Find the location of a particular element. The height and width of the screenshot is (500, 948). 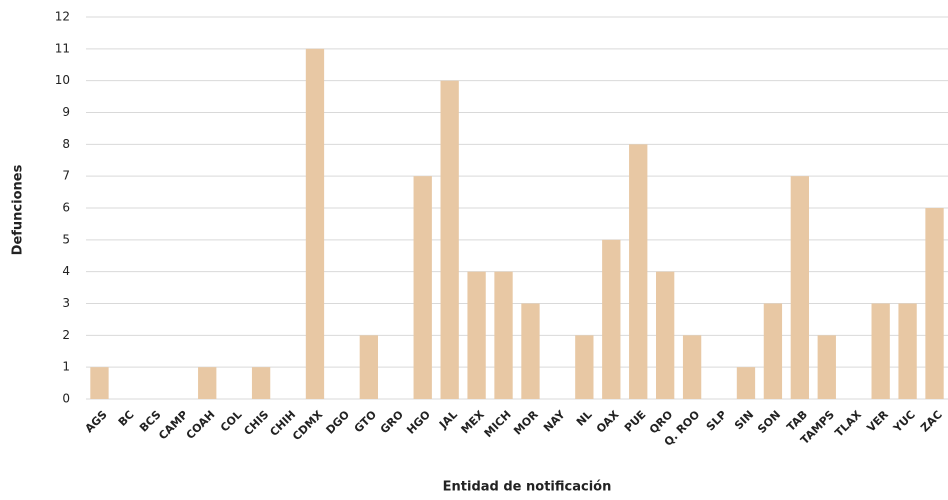

x-tick-label: CHIS is located at coordinates (256, 423).